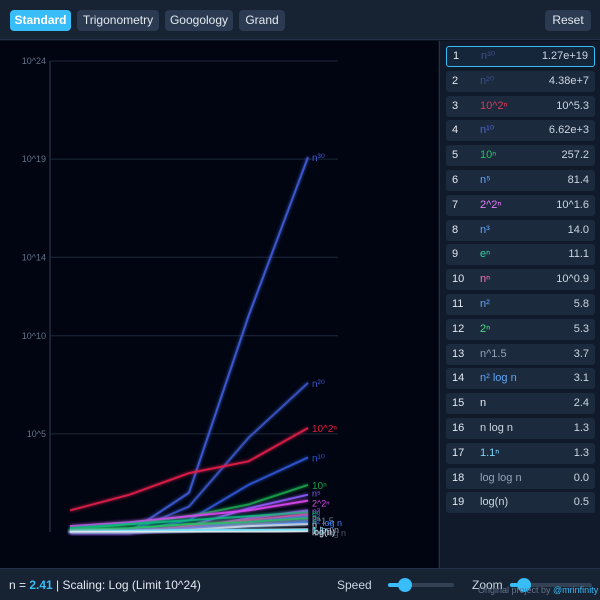 The image size is (600, 600). What do you see at coordinates (19, 585) in the screenshot?
I see `n-prefix: n =` at bounding box center [19, 585].